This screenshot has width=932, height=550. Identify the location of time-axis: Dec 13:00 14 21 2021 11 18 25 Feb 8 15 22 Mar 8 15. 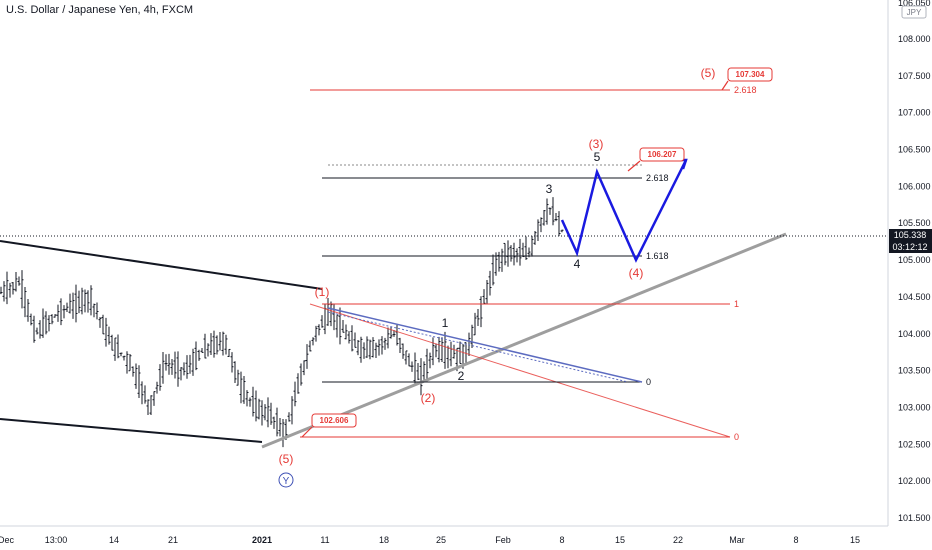
(430, 540).